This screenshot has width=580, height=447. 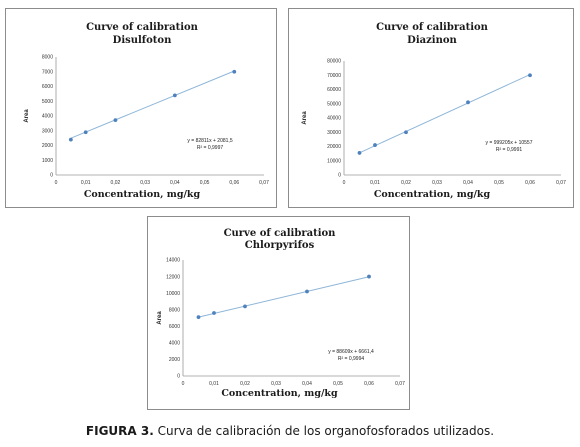 What do you see at coordinates (47, 72) in the screenshot?
I see `y-tick-label: 7000` at bounding box center [47, 72].